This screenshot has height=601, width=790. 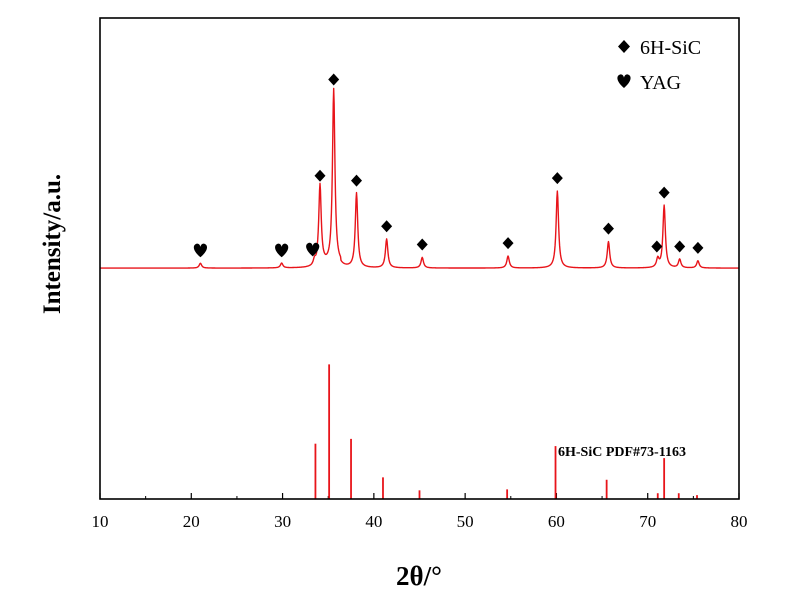 What do you see at coordinates (622, 452) in the screenshot?
I see `reference-label: 6H-SiC PDF#73-1163` at bounding box center [622, 452].